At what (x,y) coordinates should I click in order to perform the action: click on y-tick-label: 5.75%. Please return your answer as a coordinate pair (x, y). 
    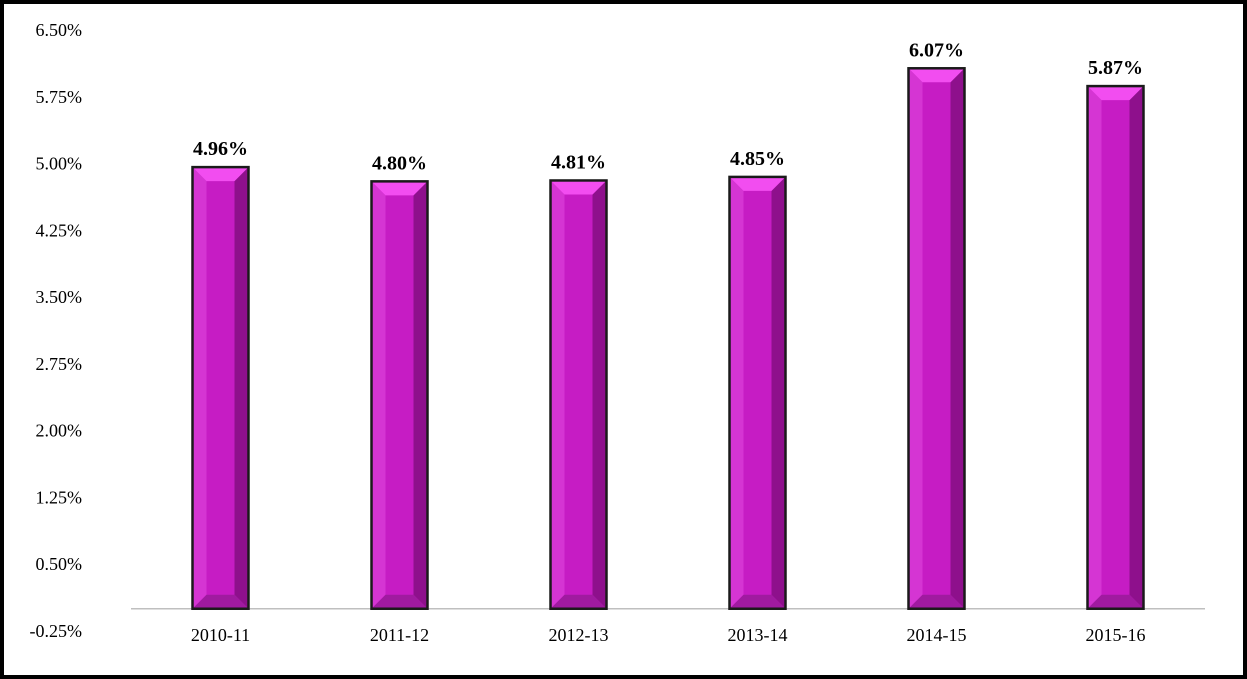
    Looking at the image, I should click on (59, 97).